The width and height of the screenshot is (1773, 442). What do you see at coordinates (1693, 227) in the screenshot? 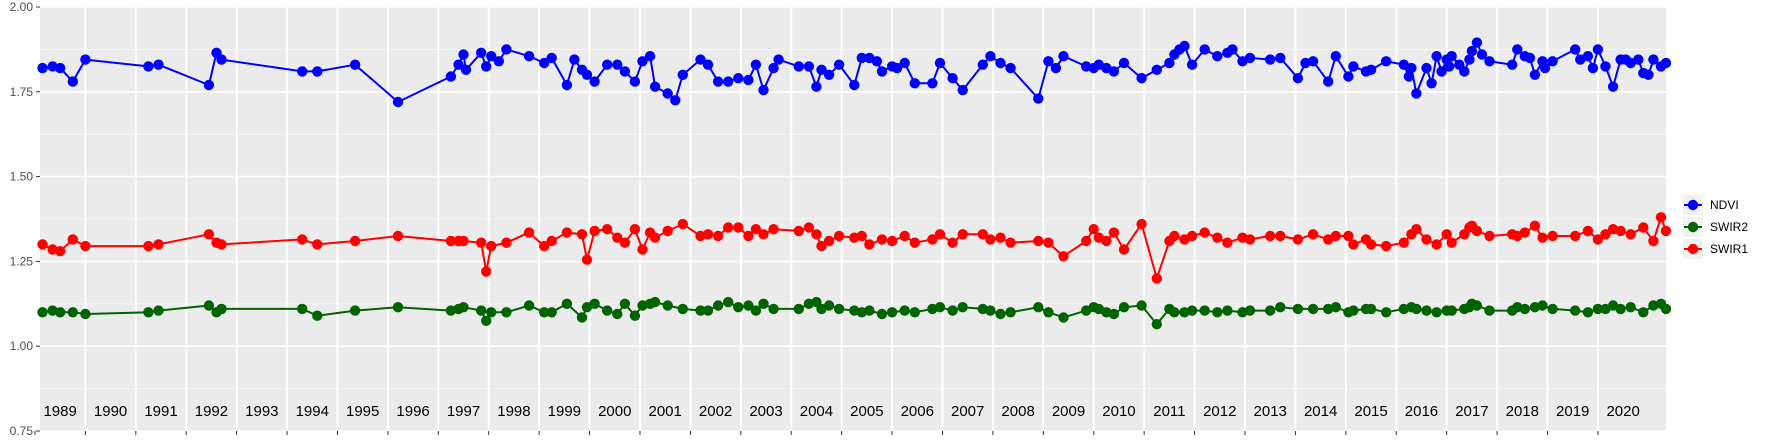
I see `legend-marker-swir2` at bounding box center [1693, 227].